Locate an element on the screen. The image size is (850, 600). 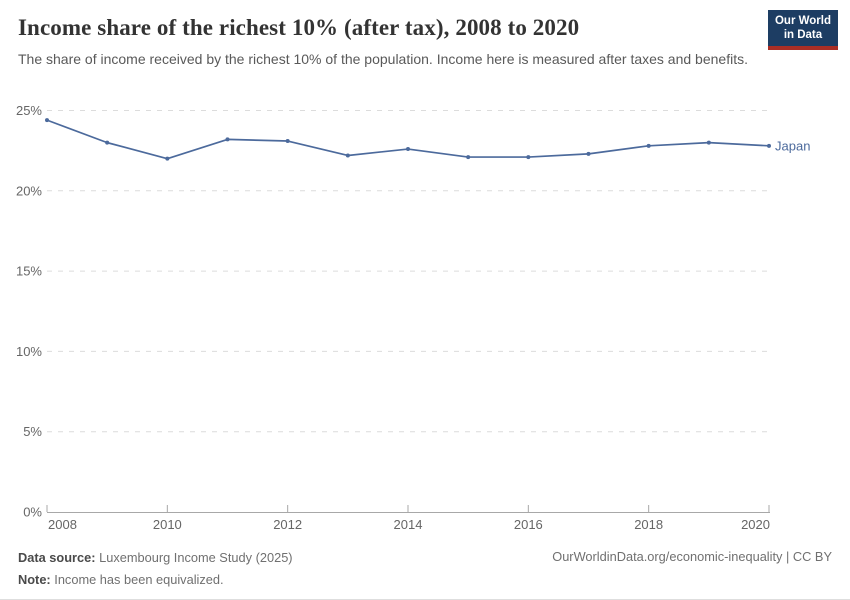
data-source-label: Data source: is located at coordinates (57, 557).